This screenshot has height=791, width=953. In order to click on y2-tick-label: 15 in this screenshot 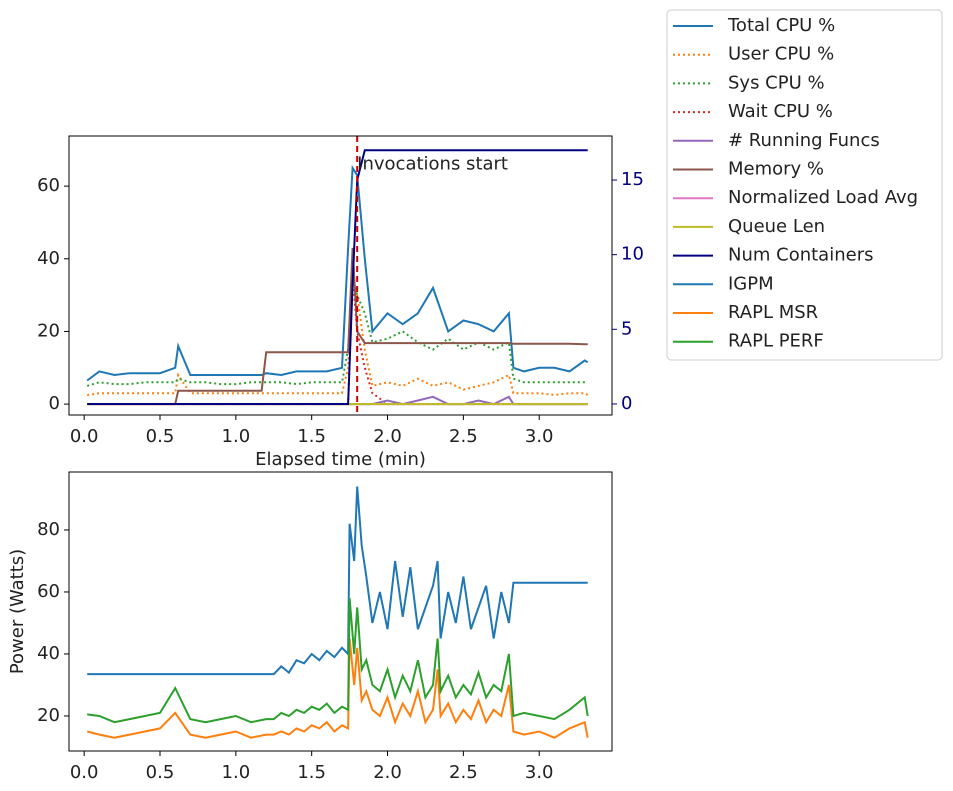, I will do `click(632, 179)`.